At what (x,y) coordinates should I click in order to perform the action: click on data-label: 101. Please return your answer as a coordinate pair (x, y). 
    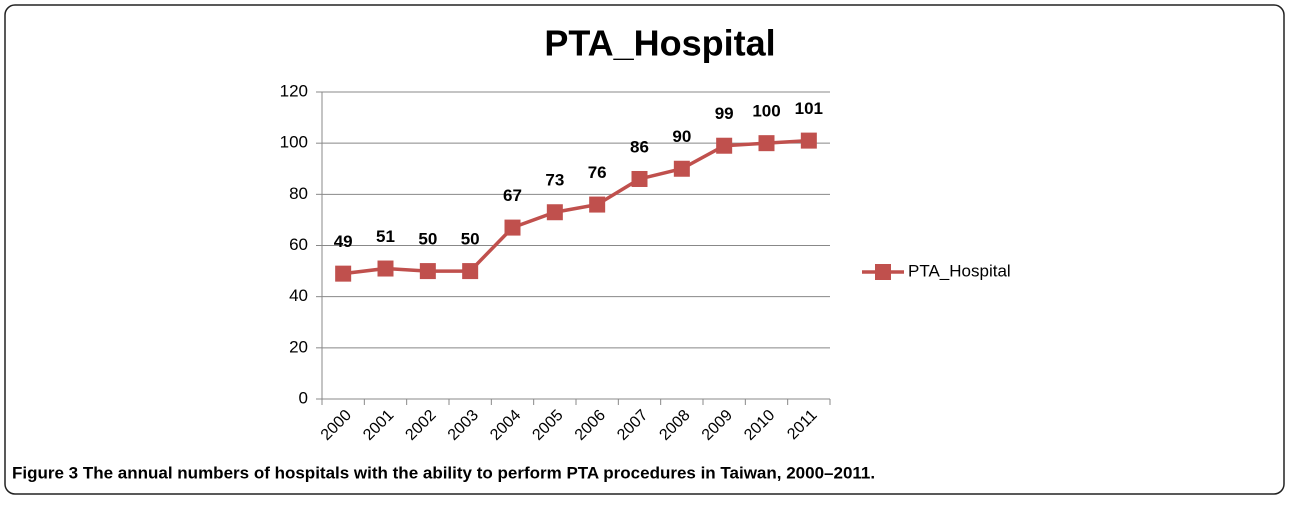
    Looking at the image, I should click on (809, 108).